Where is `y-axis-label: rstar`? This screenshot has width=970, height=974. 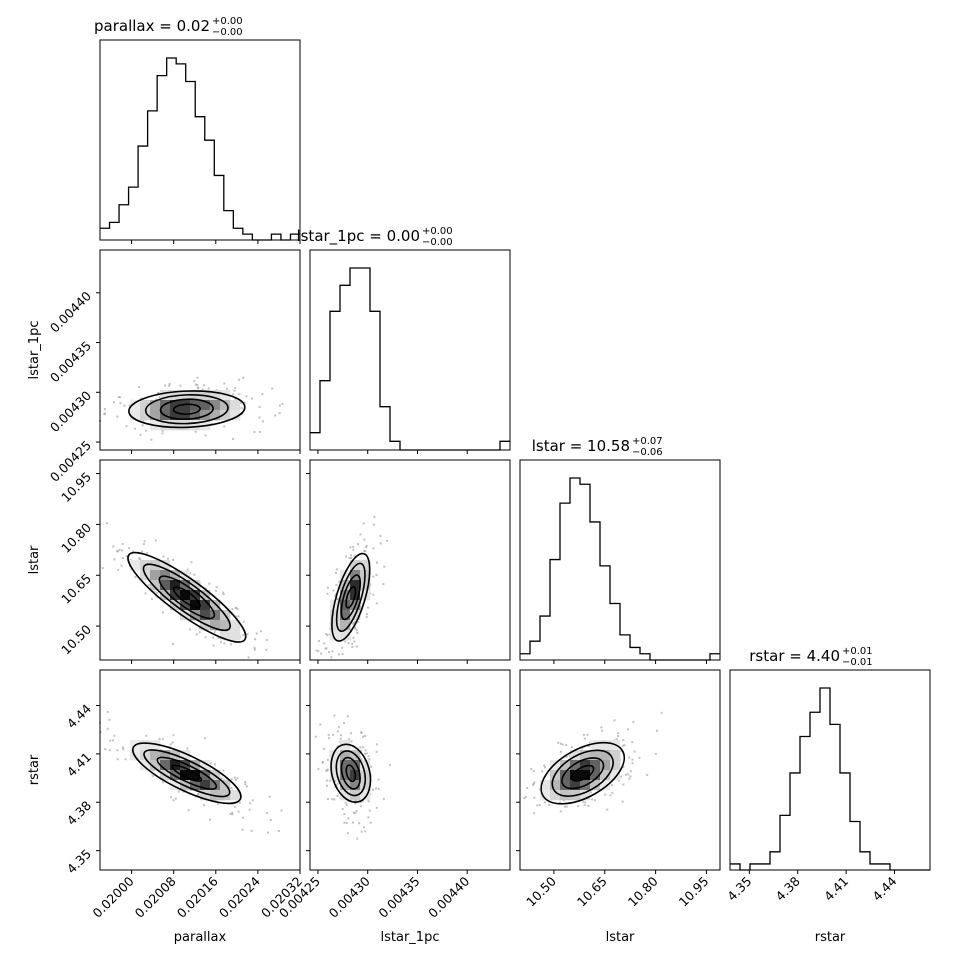
y-axis-label: rstar is located at coordinates (34, 769).